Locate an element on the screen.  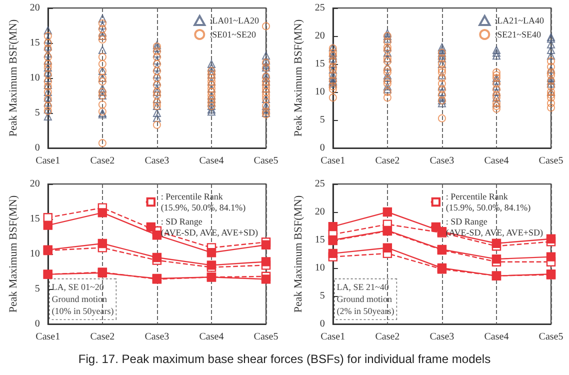
legend-label: :SE01~SE20 is located at coordinates (233, 35).